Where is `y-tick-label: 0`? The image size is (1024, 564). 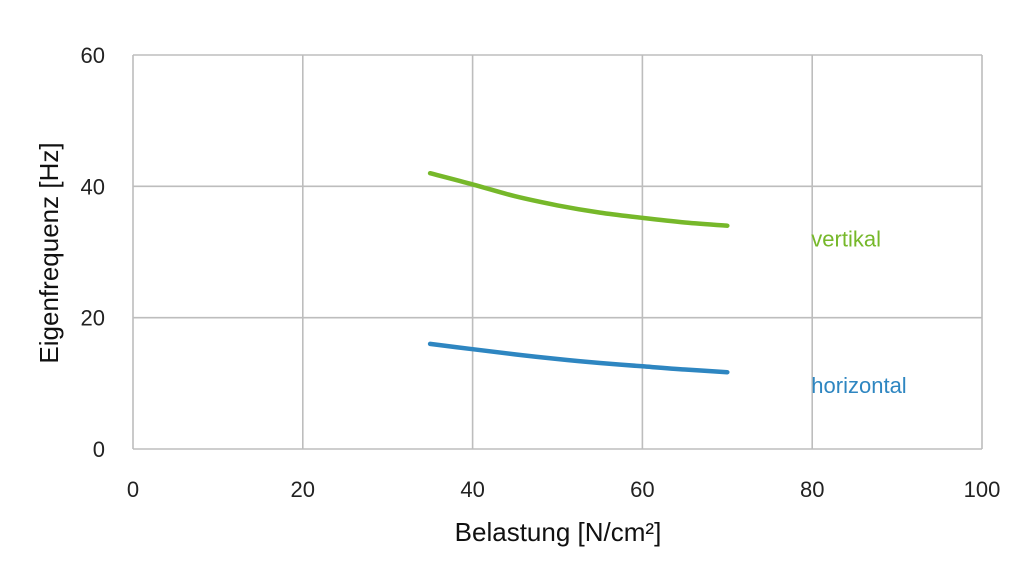
y-tick-label: 0 is located at coordinates (99, 449).